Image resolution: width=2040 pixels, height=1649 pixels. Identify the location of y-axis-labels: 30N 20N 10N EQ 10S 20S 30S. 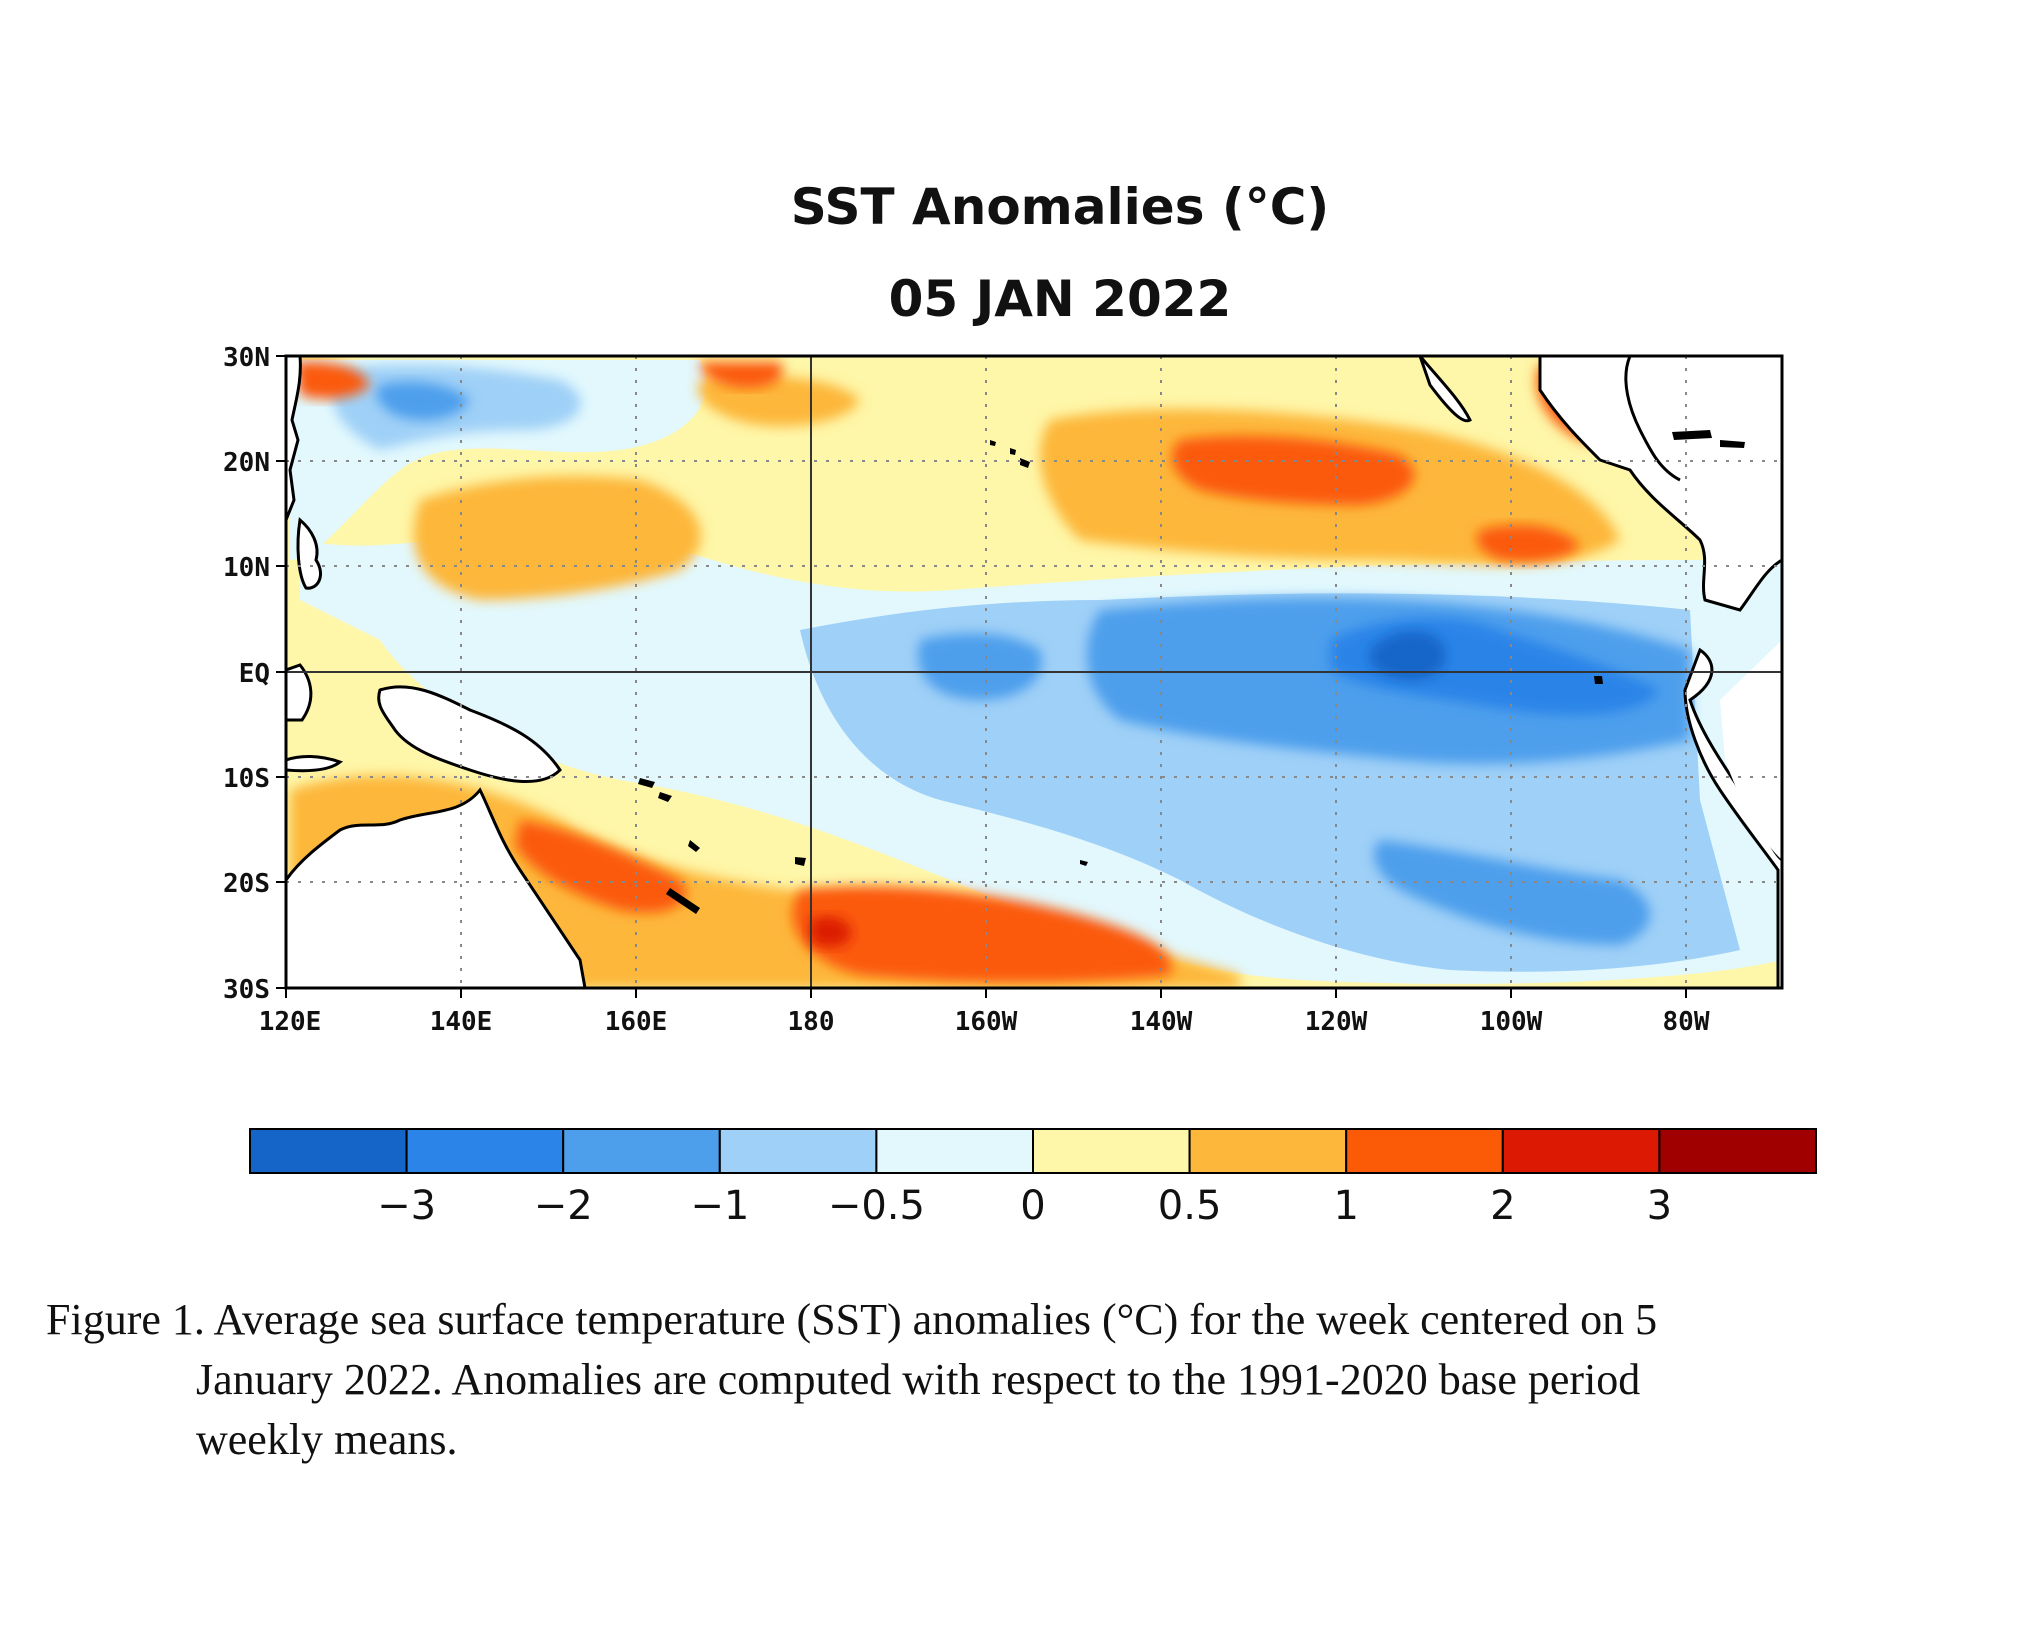
(246, 674).